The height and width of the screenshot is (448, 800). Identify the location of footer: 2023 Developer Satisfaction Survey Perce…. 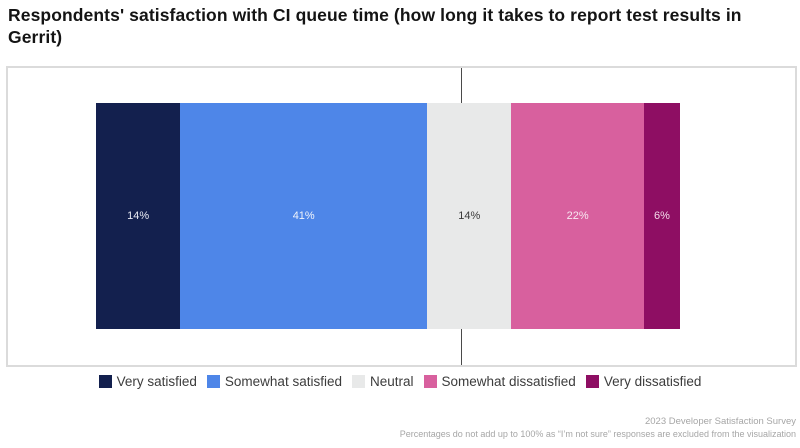
(598, 427).